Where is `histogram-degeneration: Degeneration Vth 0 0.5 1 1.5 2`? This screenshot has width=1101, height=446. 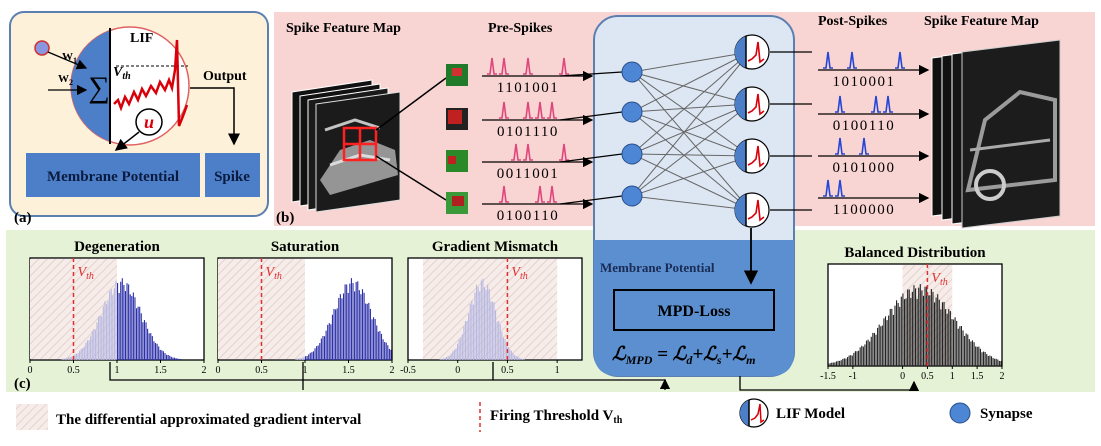
histogram-degeneration: Degeneration Vth 0 0.5 1 1.5 2 is located at coordinates (117, 307).